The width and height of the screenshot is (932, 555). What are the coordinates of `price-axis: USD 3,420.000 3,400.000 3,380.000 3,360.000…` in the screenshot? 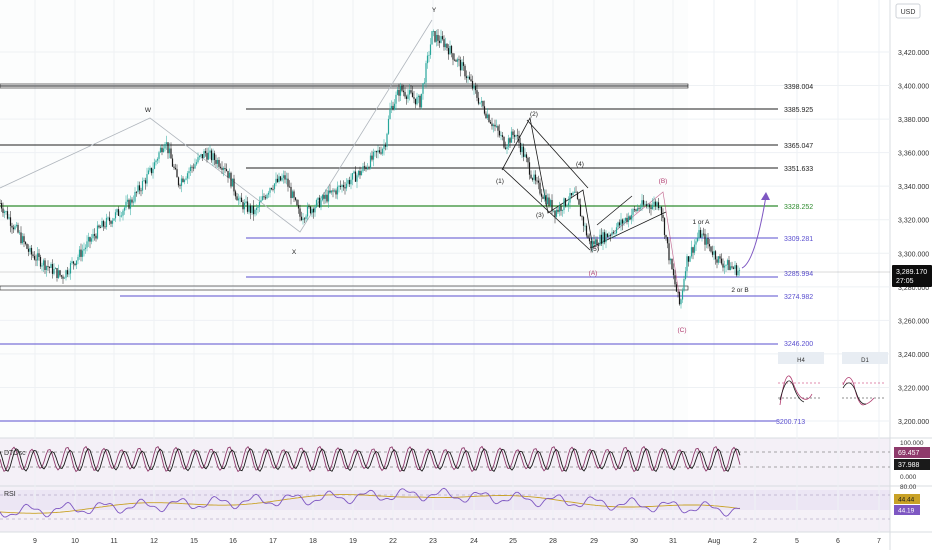 It's located at (912, 214).